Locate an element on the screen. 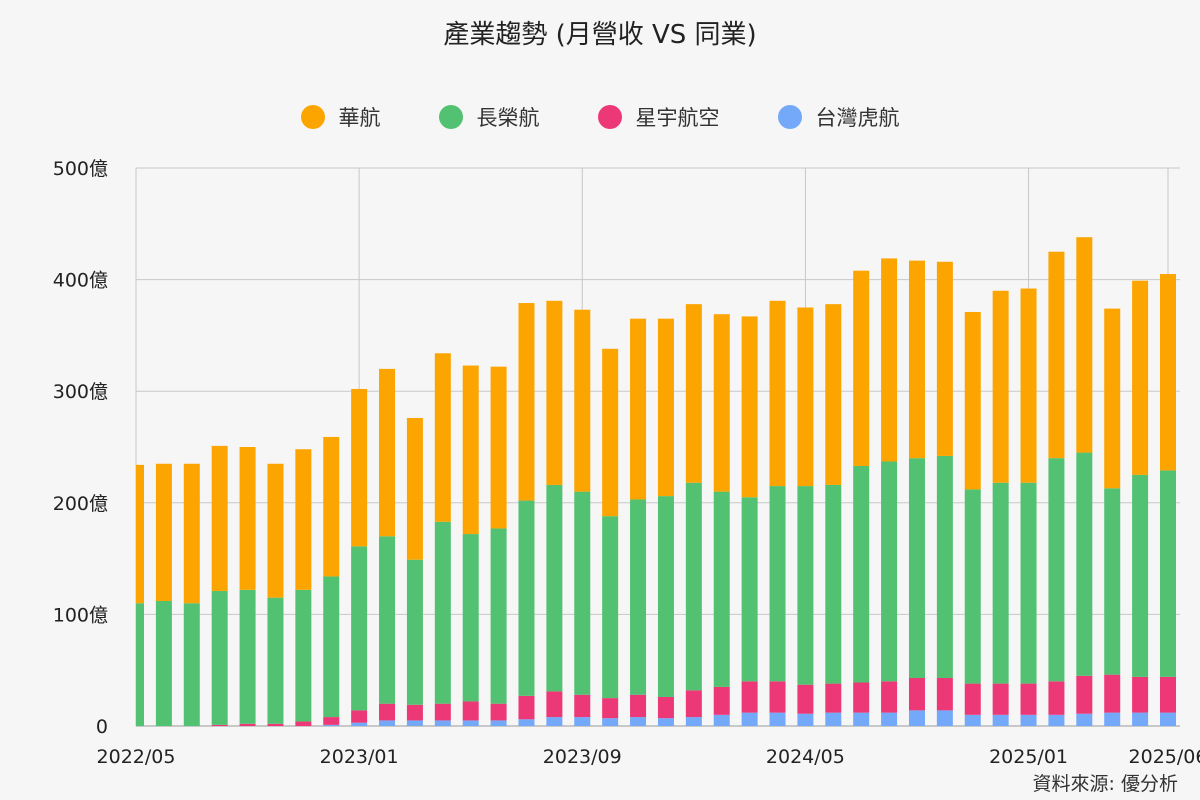 Image resolution: width=1200 pixels, height=800 pixels. y-tick-label: 400億 is located at coordinates (80, 281).